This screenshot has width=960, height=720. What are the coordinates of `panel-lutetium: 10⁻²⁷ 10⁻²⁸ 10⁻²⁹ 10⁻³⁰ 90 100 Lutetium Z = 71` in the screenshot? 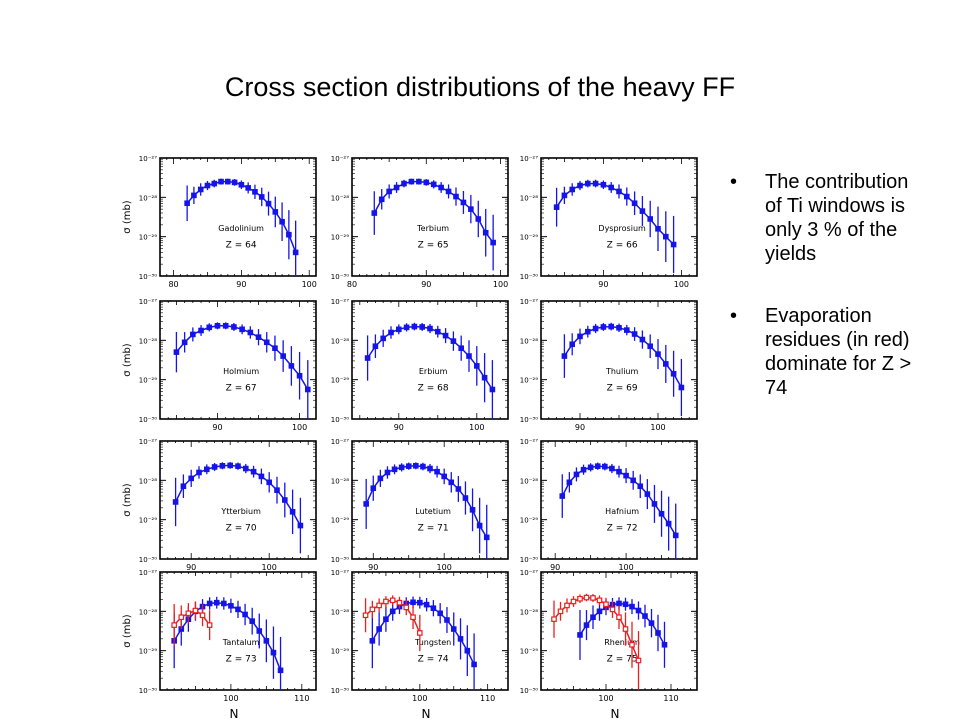 It's located at (420, 505).